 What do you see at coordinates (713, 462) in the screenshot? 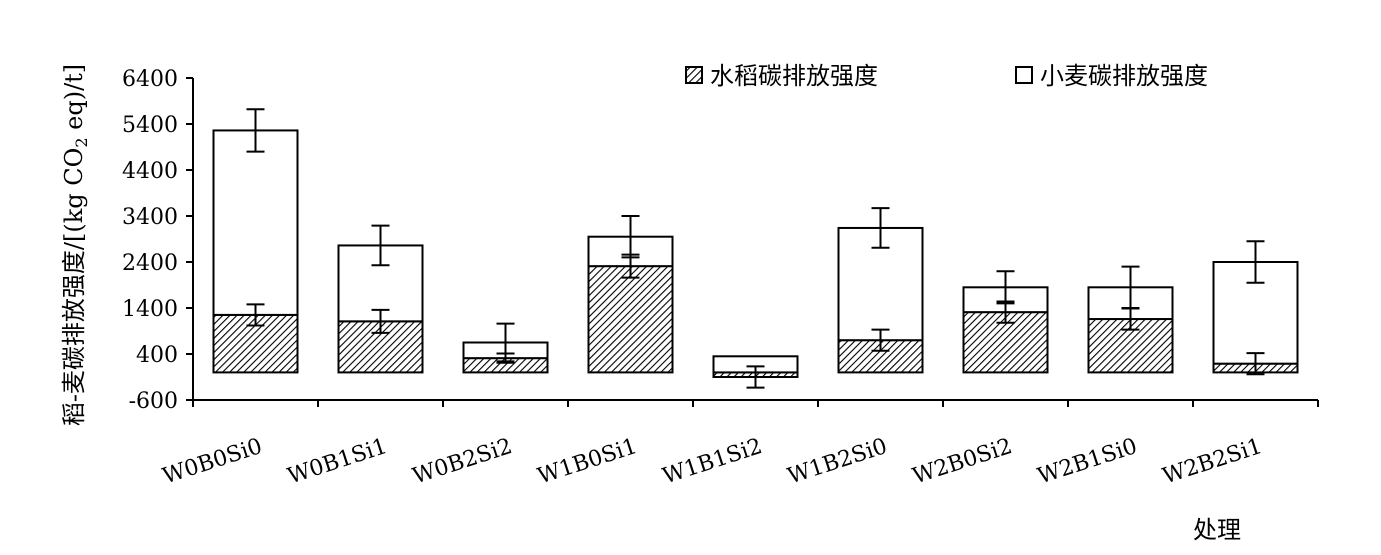
I see `x-tick-label: W1B1Si2` at bounding box center [713, 462].